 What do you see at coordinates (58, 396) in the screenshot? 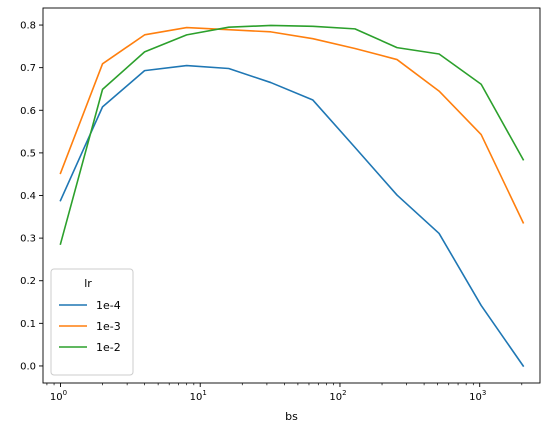
I see `x-tick-label: 10⁰` at bounding box center [58, 396].